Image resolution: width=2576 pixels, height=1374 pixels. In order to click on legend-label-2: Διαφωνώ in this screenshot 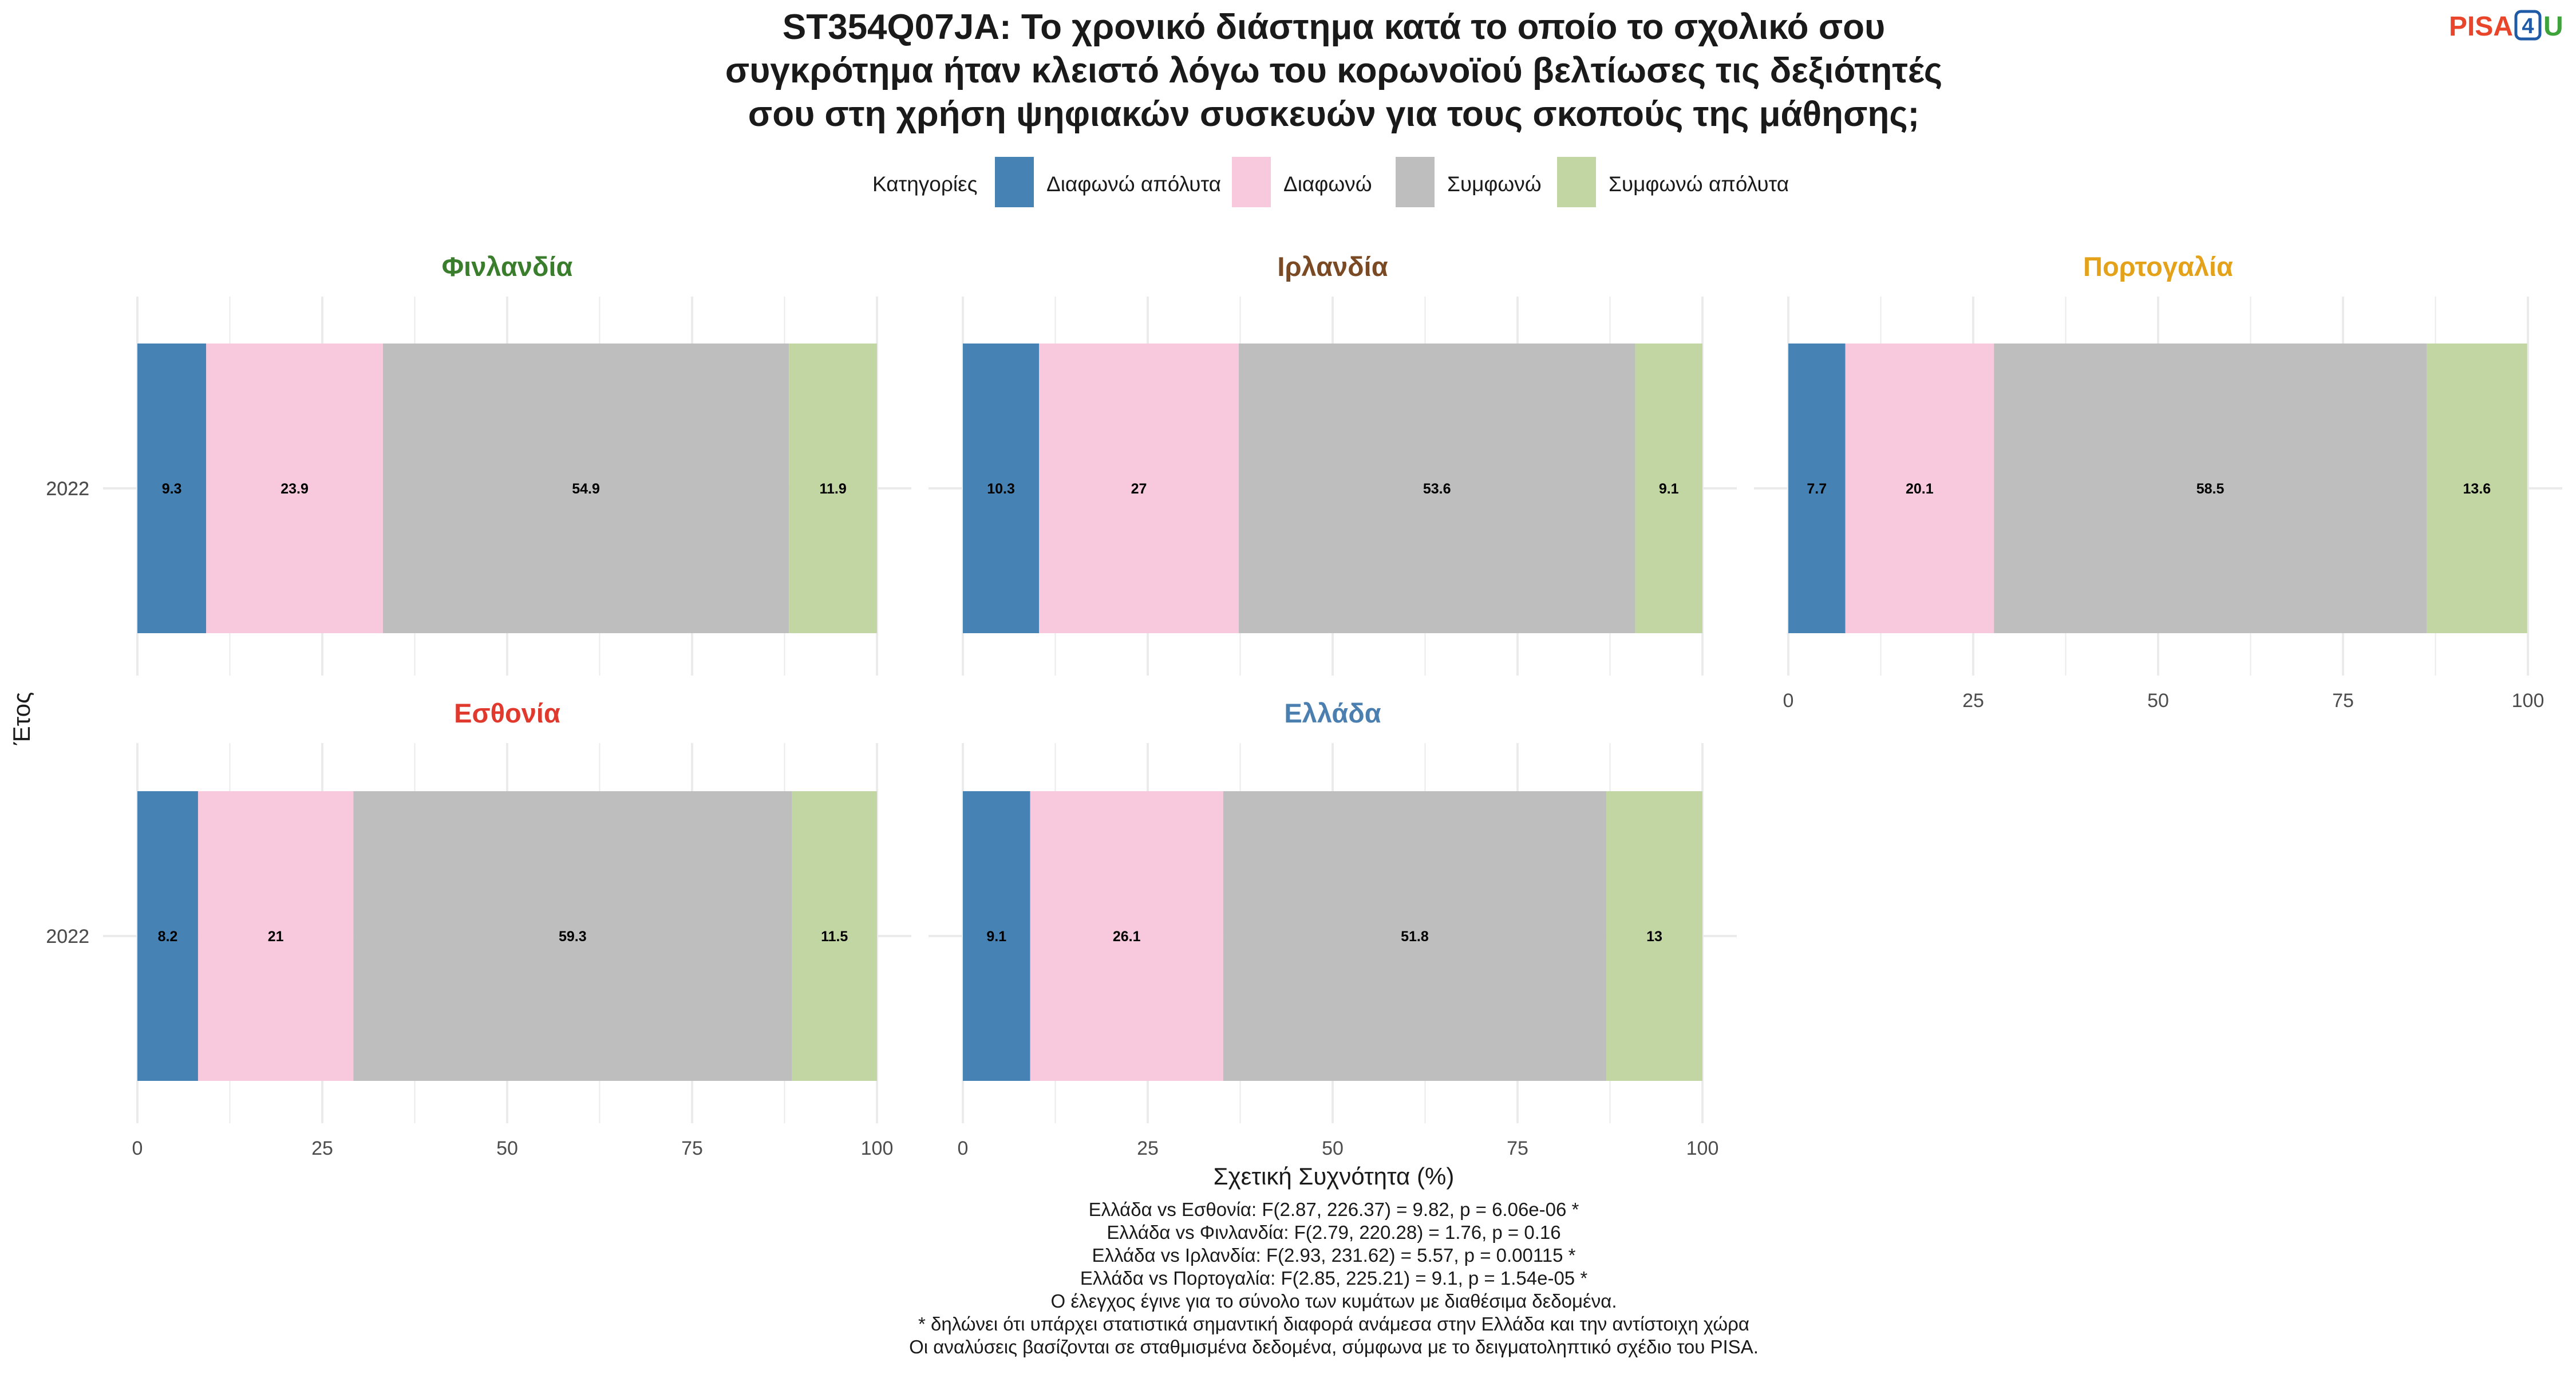, I will do `click(1327, 184)`.